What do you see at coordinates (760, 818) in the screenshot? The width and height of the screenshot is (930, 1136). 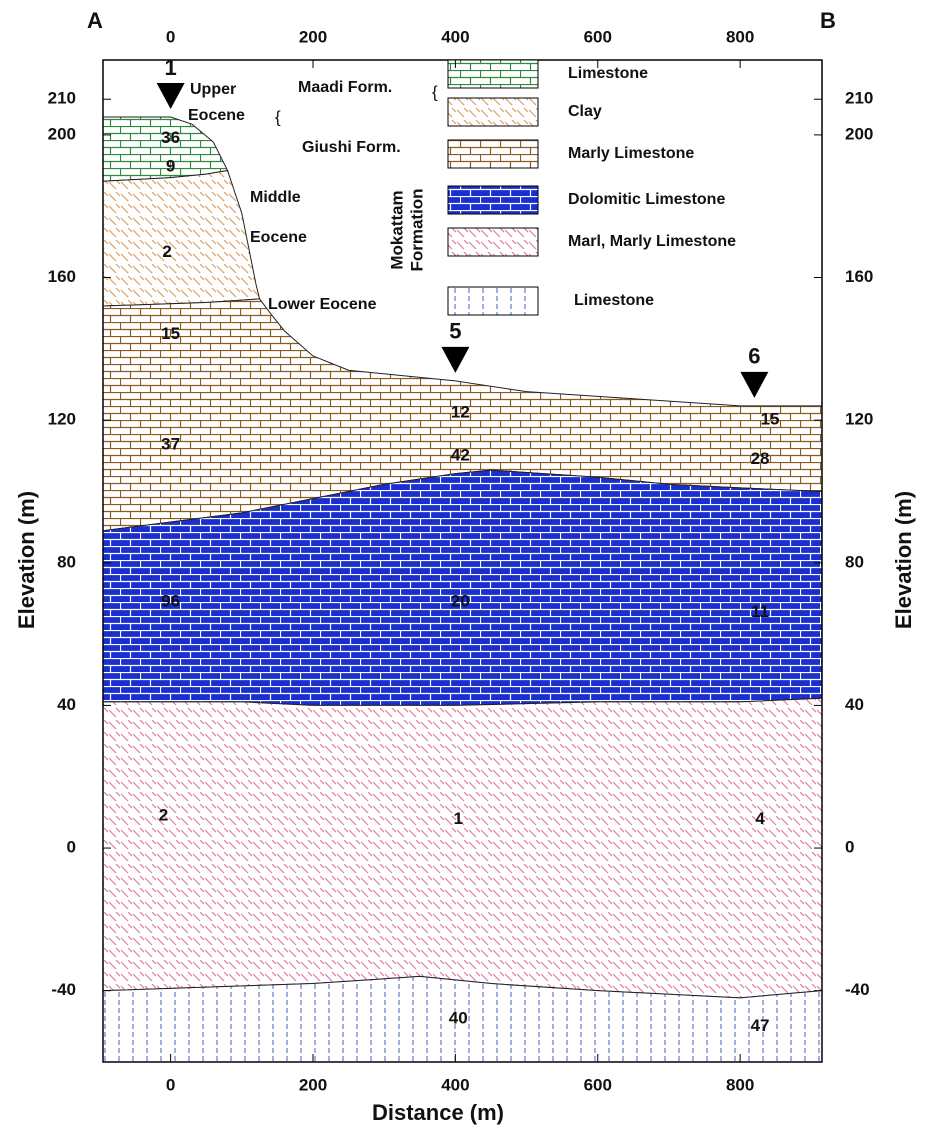 I see `unit-value: 4` at bounding box center [760, 818].